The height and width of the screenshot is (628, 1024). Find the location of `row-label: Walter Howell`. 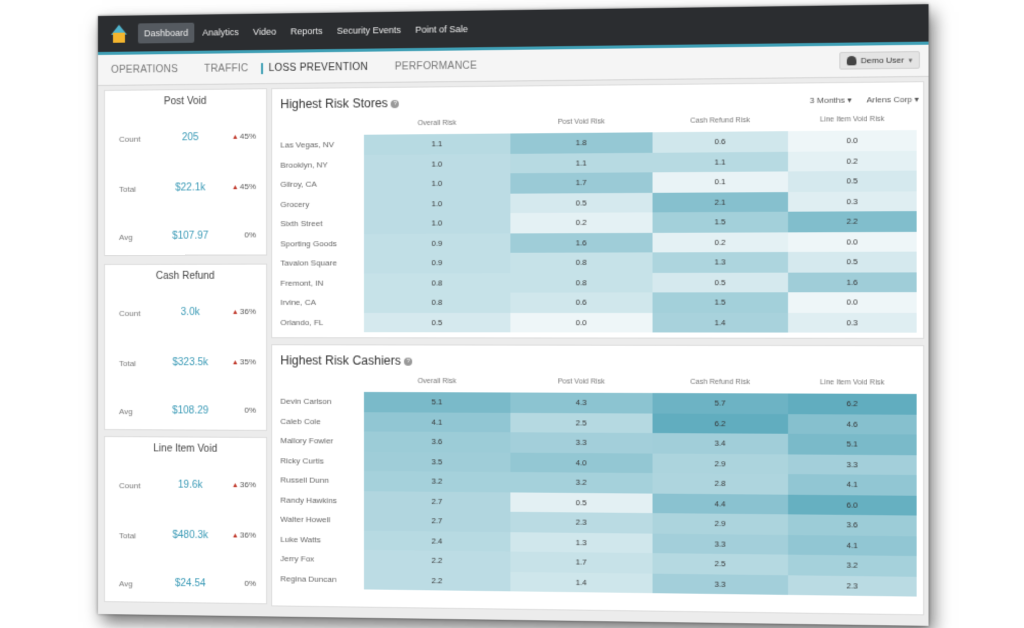

row-label: Walter Howell is located at coordinates (305, 520).